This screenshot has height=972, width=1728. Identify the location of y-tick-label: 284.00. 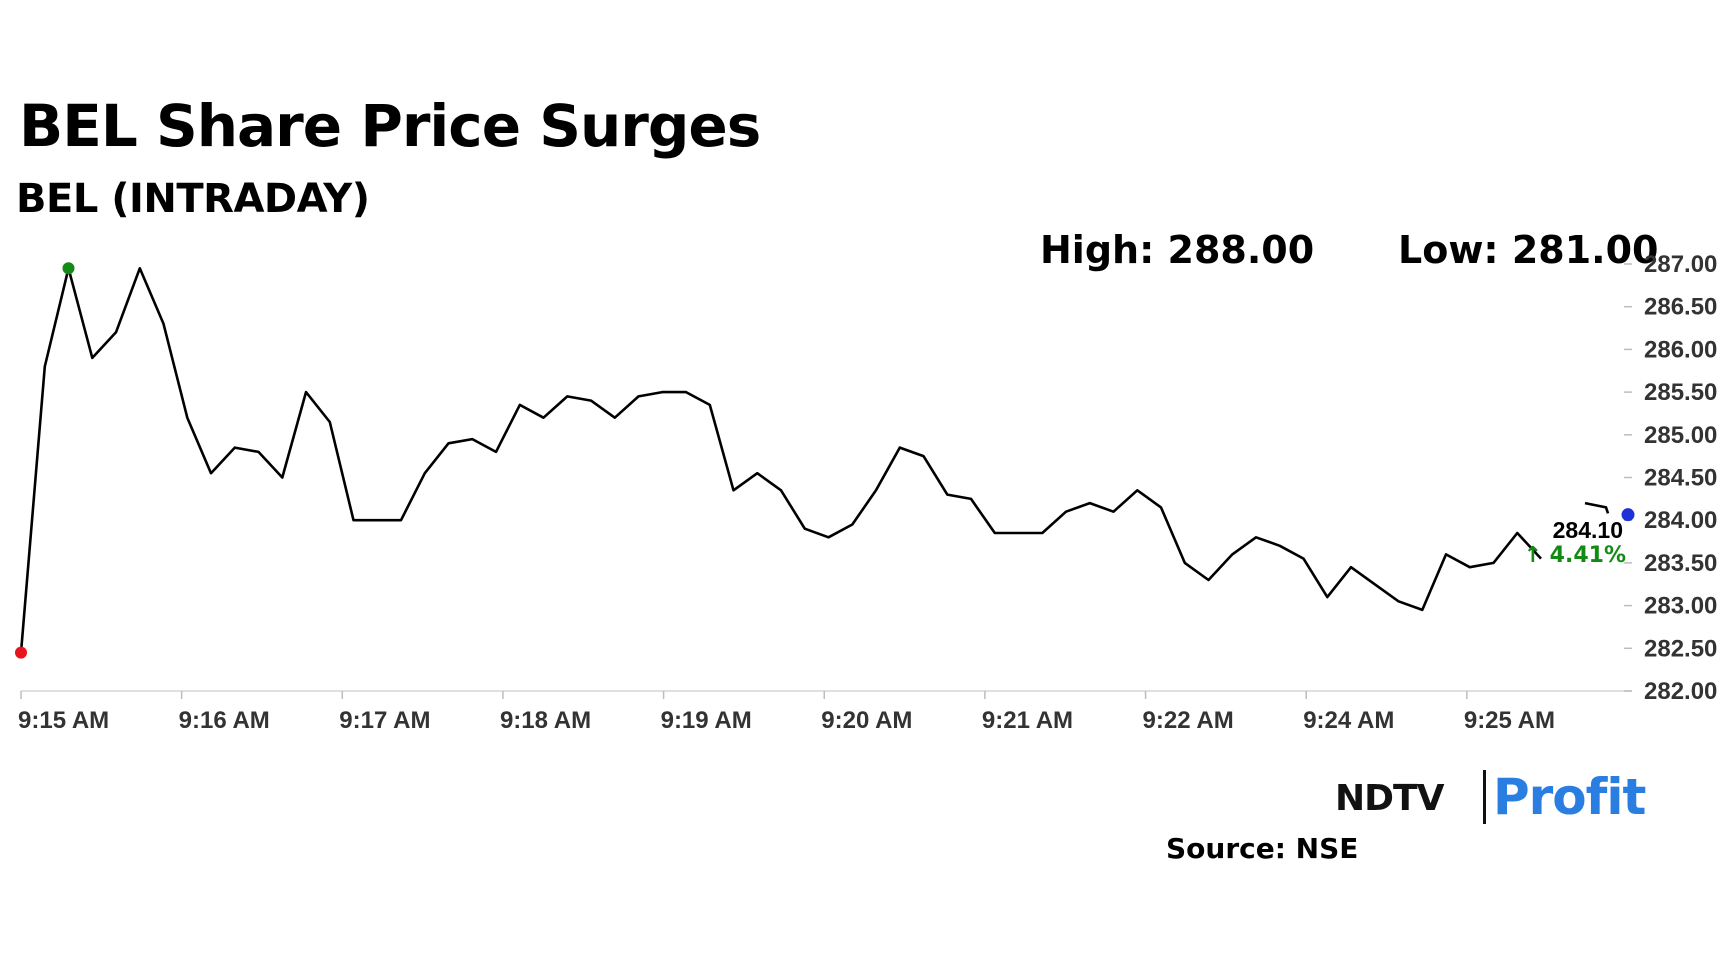
(1680, 520).